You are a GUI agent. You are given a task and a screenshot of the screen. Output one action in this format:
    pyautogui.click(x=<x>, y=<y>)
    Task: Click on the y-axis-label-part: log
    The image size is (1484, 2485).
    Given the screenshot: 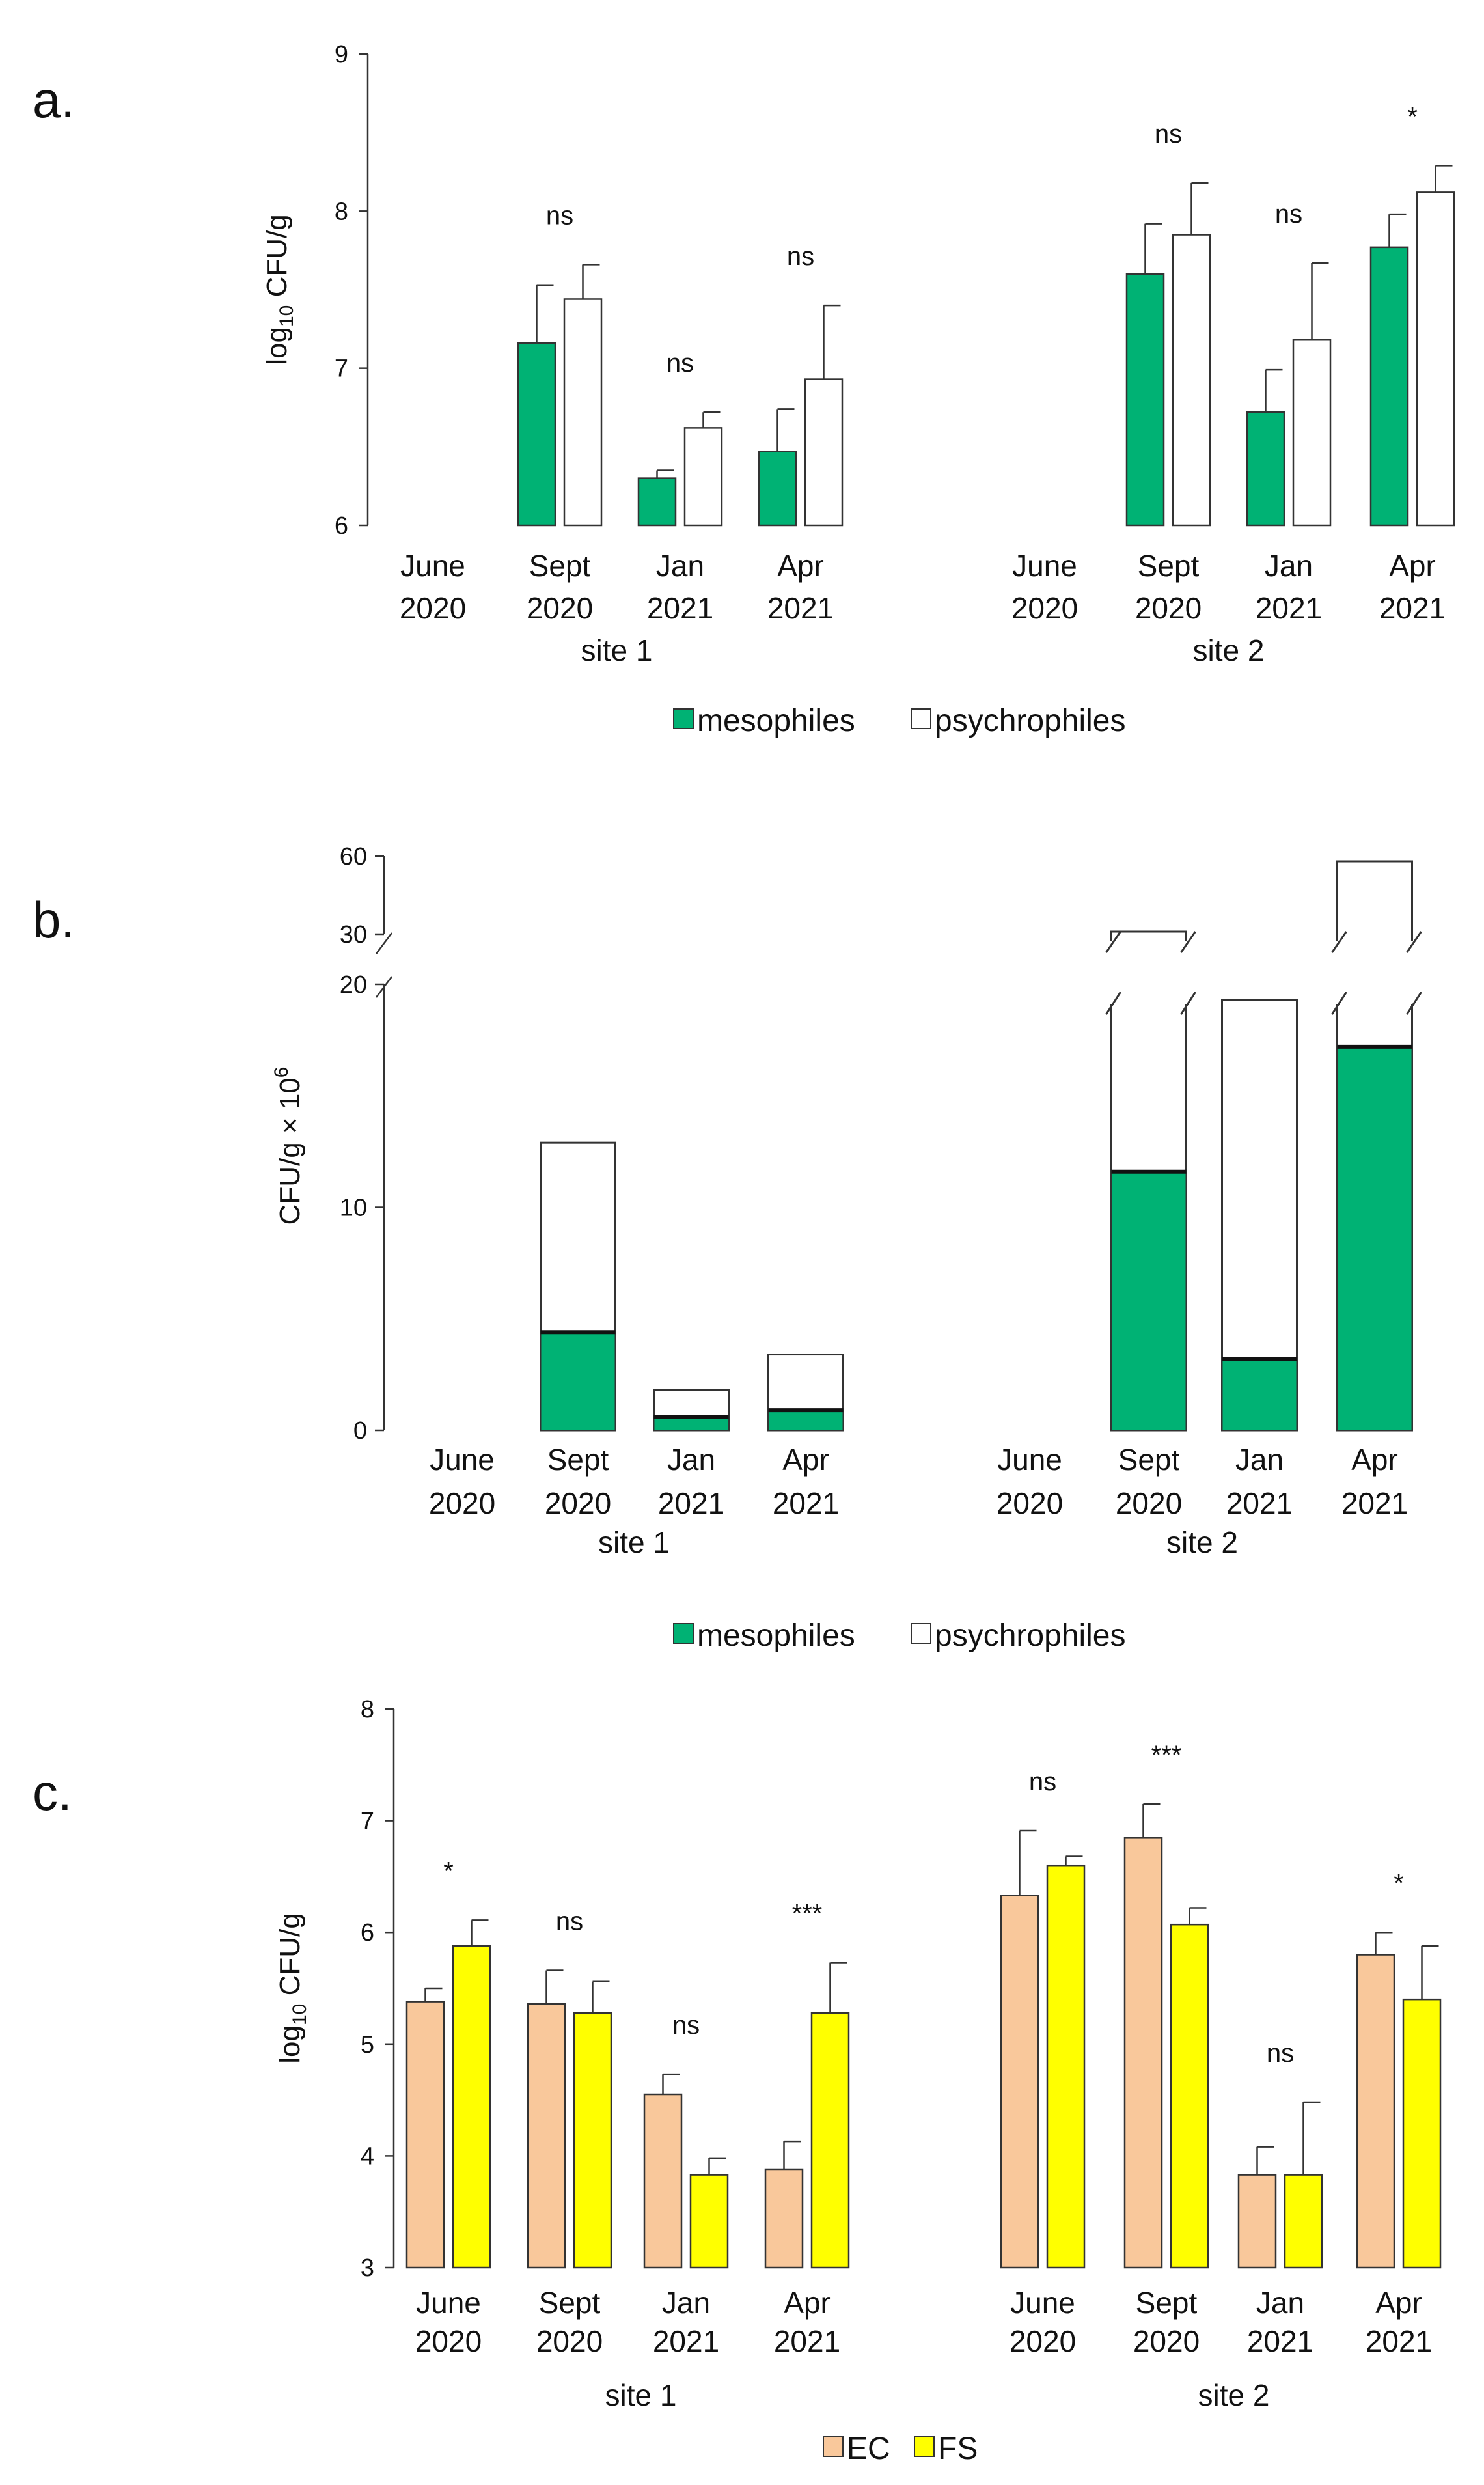 What is the action you would take?
    pyautogui.click(x=277, y=346)
    